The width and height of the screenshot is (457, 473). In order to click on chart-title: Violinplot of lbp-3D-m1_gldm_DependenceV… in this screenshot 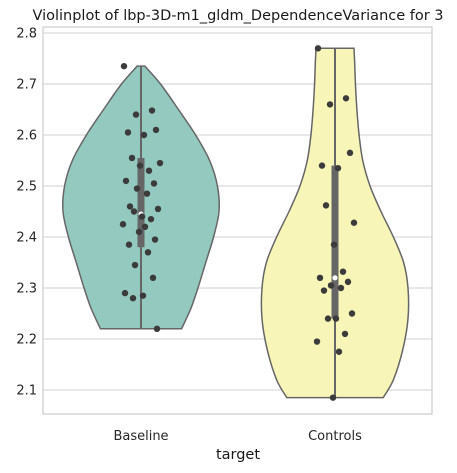, I will do `click(237, 16)`.